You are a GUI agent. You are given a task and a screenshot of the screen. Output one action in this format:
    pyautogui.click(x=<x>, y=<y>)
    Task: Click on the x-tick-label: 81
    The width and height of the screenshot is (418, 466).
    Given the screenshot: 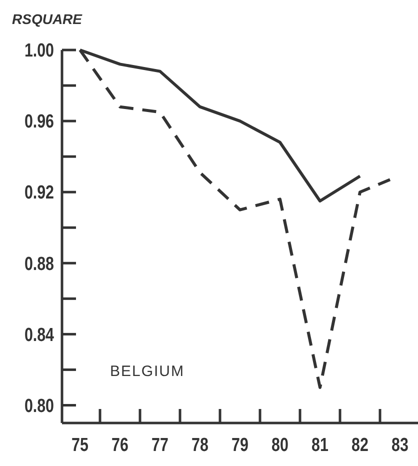 What is the action you would take?
    pyautogui.click(x=320, y=444)
    